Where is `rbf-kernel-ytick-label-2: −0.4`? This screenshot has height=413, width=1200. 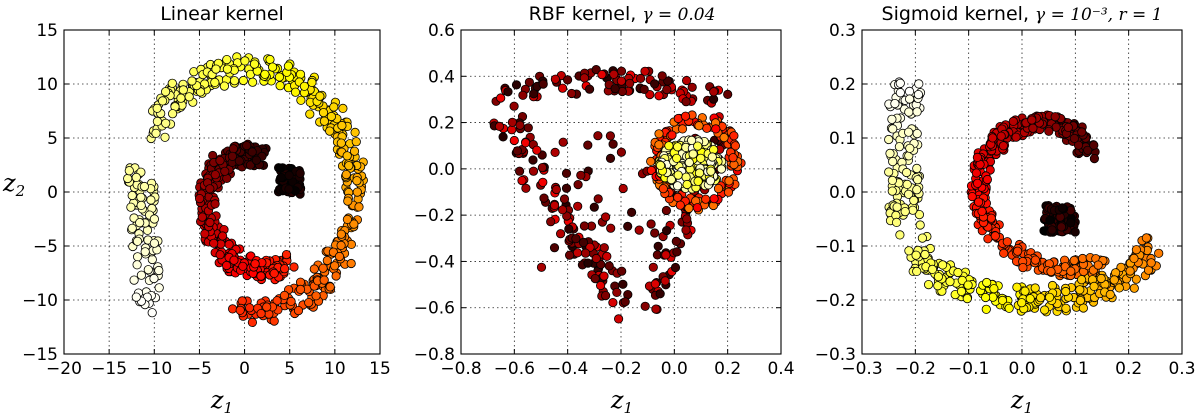
rbf-kernel-ytick-label-2: −0.4 is located at coordinates (434, 262).